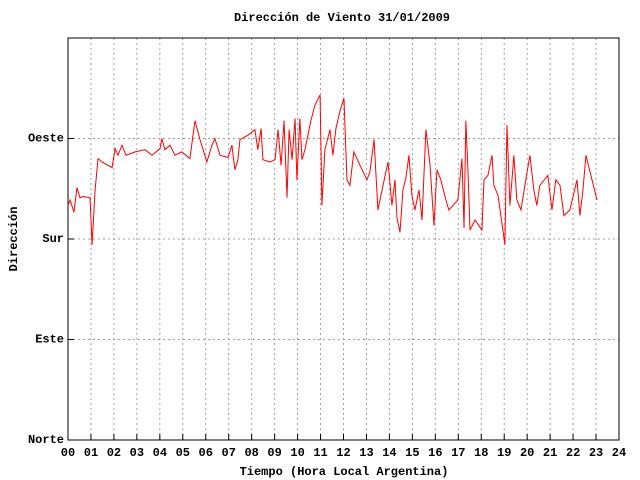 This screenshot has height=480, width=640. What do you see at coordinates (14, 239) in the screenshot?
I see `y-axis-label: Dirección` at bounding box center [14, 239].